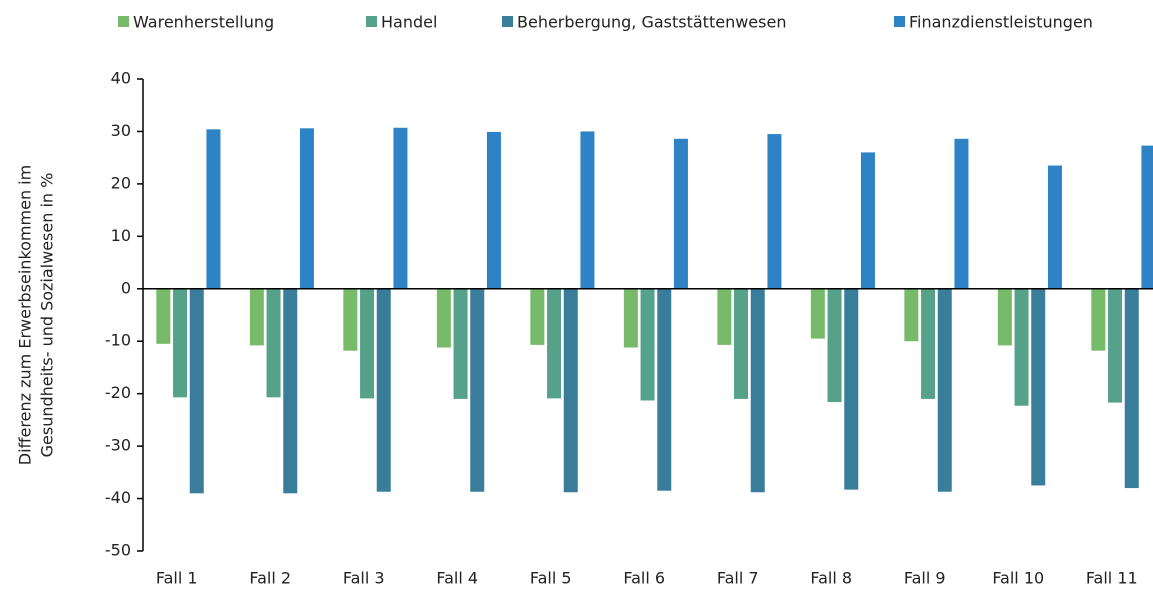 The height and width of the screenshot is (589, 1153). I want to click on x-tick-label: Fall 4, so click(457, 578).